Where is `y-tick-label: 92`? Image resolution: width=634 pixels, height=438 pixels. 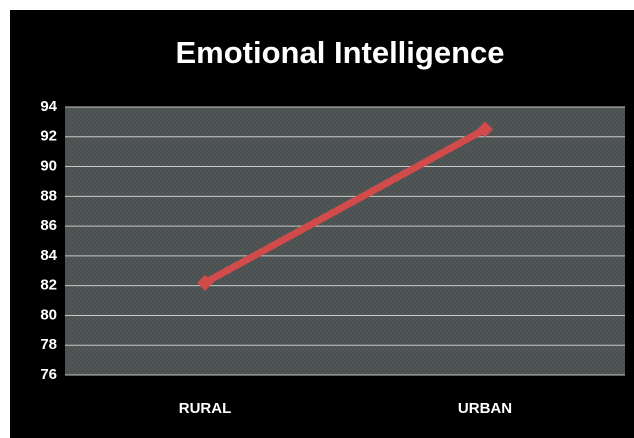 y-tick-label: 92 is located at coordinates (48, 136).